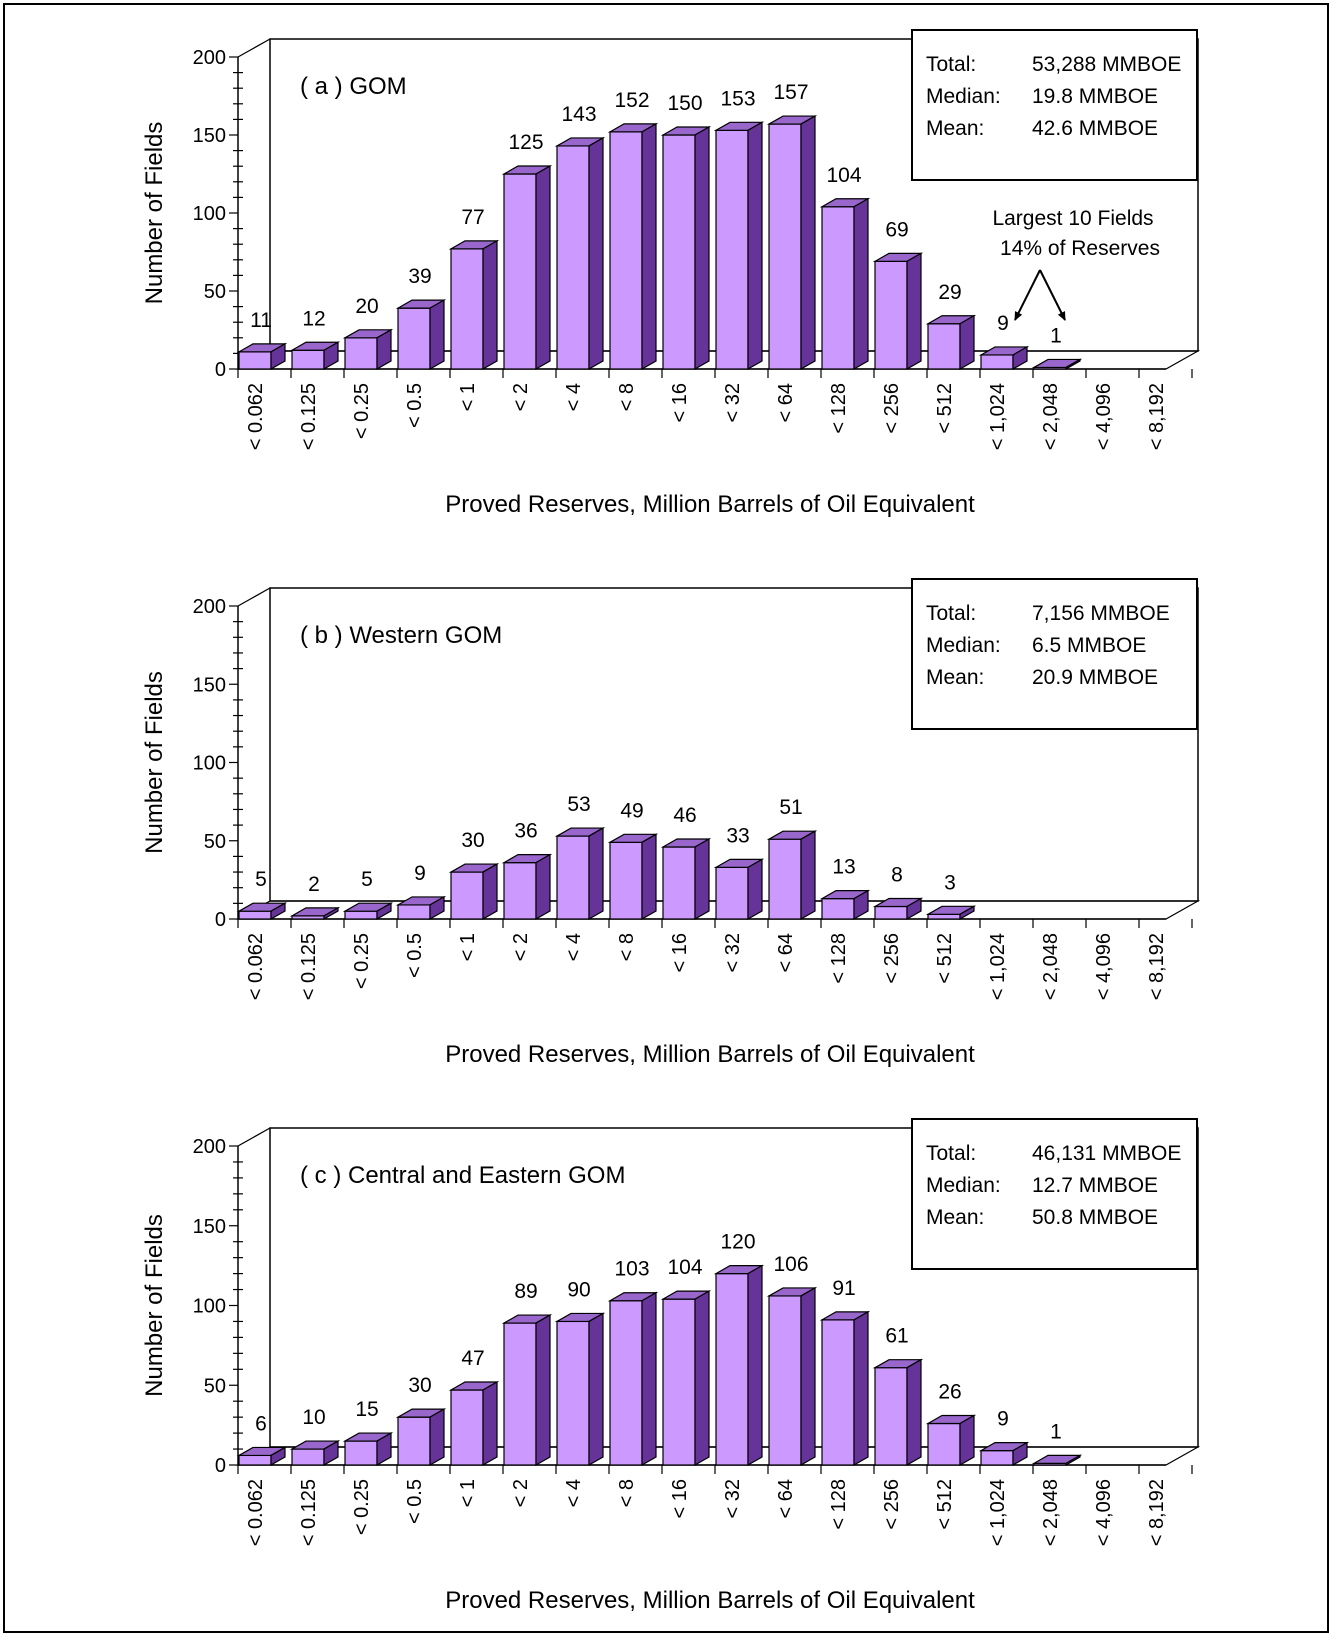 The image size is (1334, 1638). I want to click on bar-value-label: 69, so click(896, 229).